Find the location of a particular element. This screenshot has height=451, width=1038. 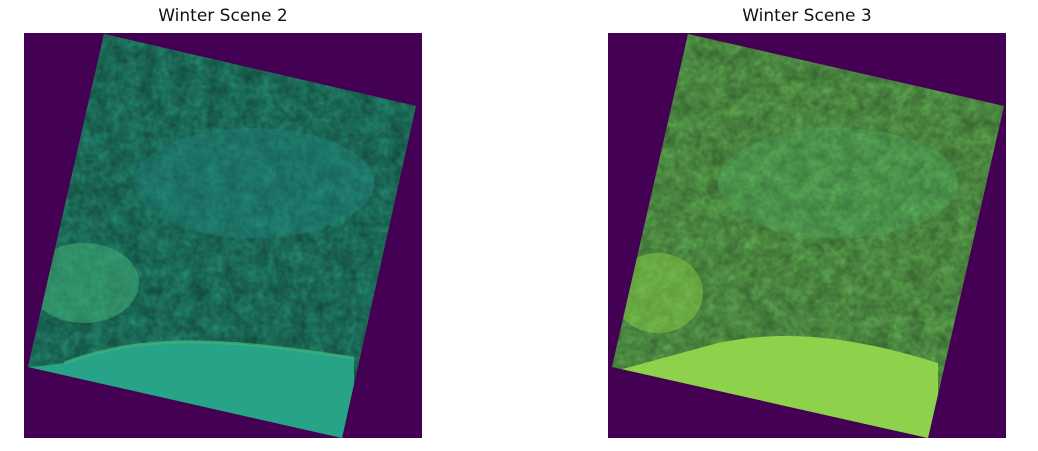

panel-title: Winter Scene 3 is located at coordinates (807, 16).